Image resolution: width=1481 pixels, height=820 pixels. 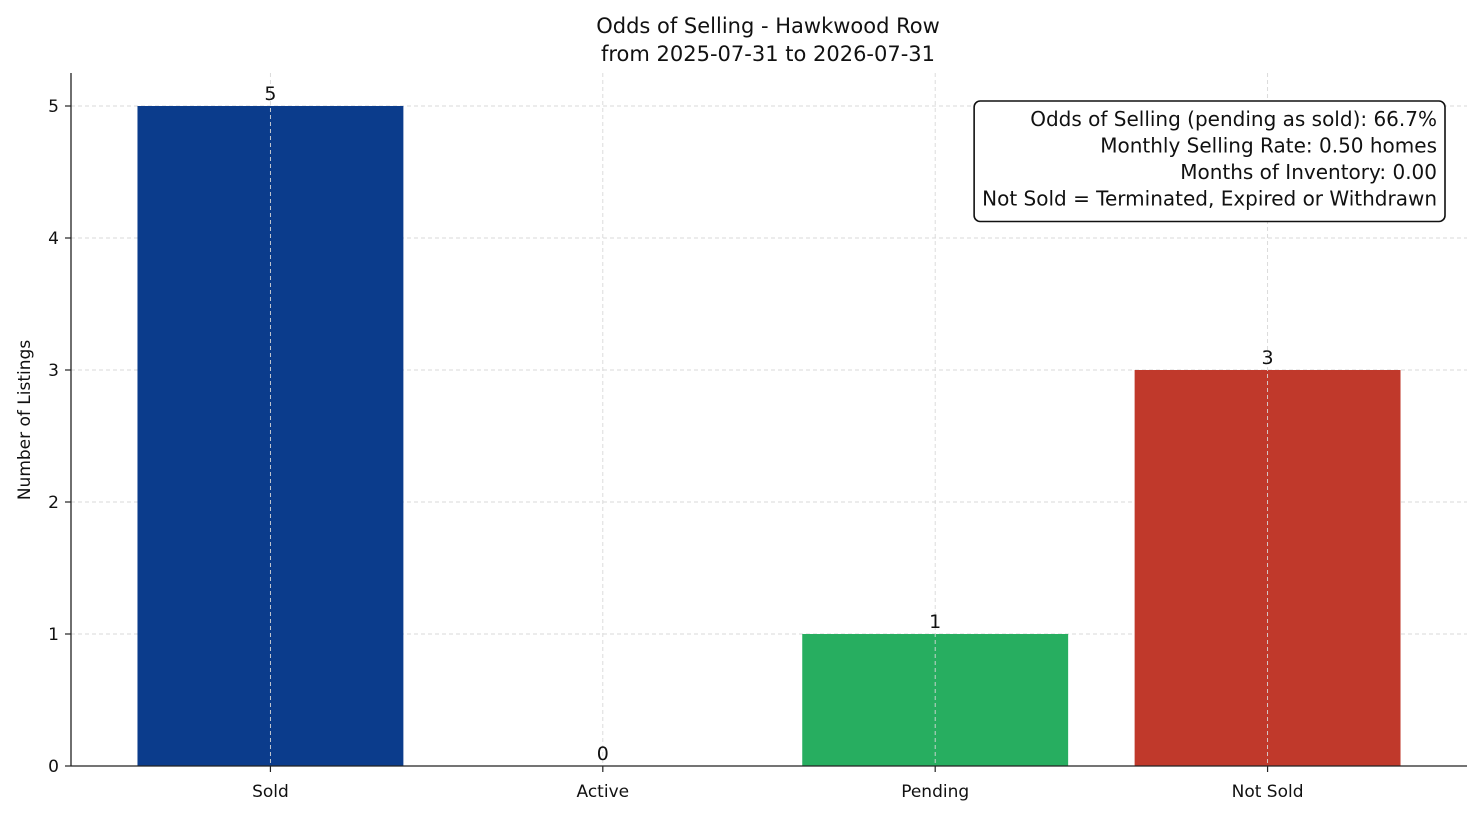 I want to click on y-tick-label: 5, so click(x=53, y=107).